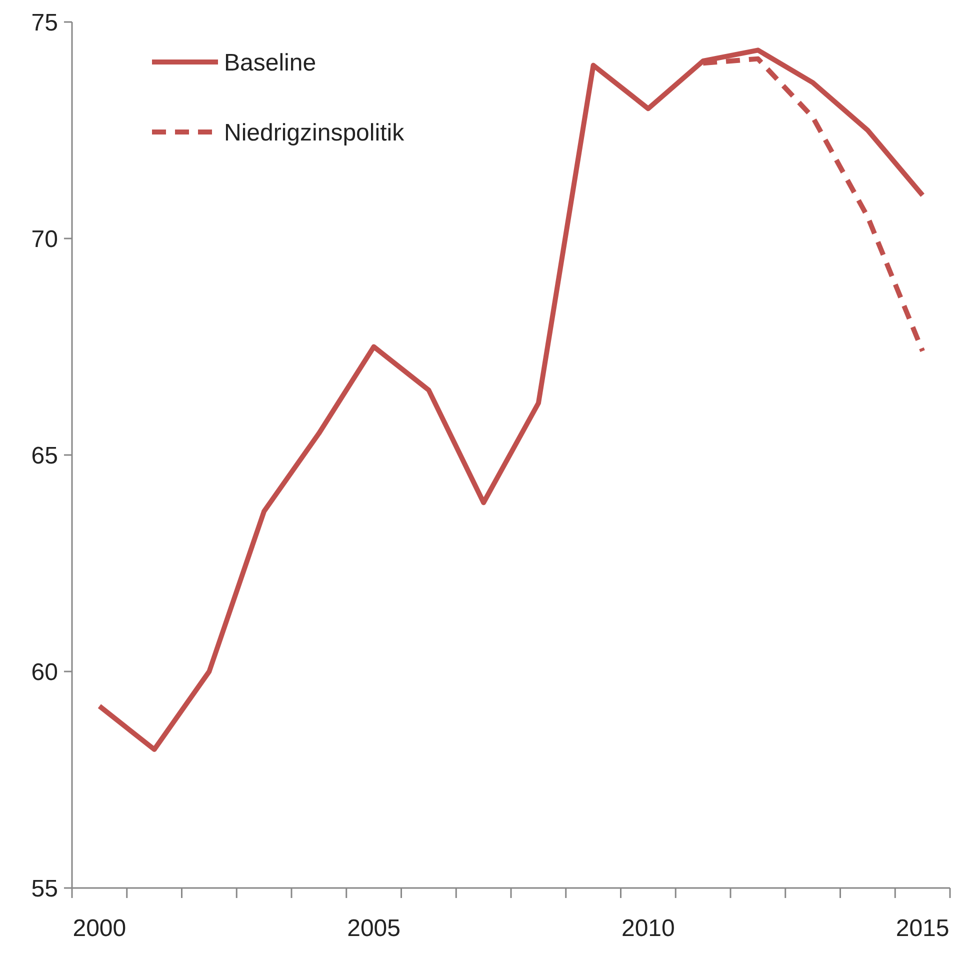  What do you see at coordinates (44, 672) in the screenshot?
I see `y-tick-label: 60` at bounding box center [44, 672].